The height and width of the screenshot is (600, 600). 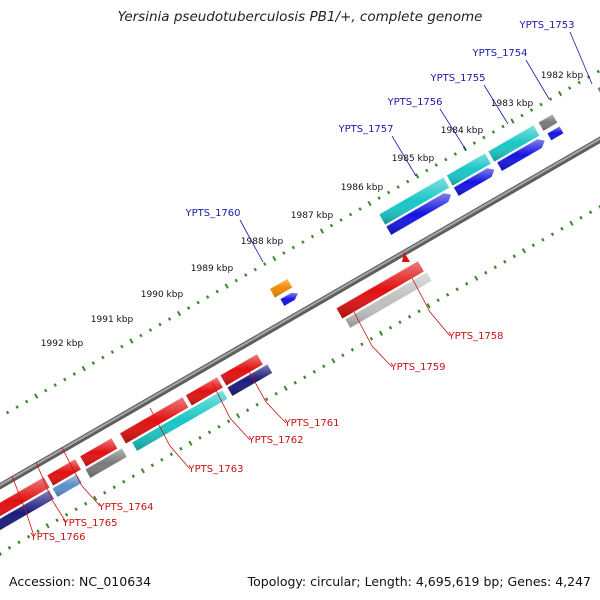 I want to click on gene-ypts-1757b-feature, so click(x=418, y=213).